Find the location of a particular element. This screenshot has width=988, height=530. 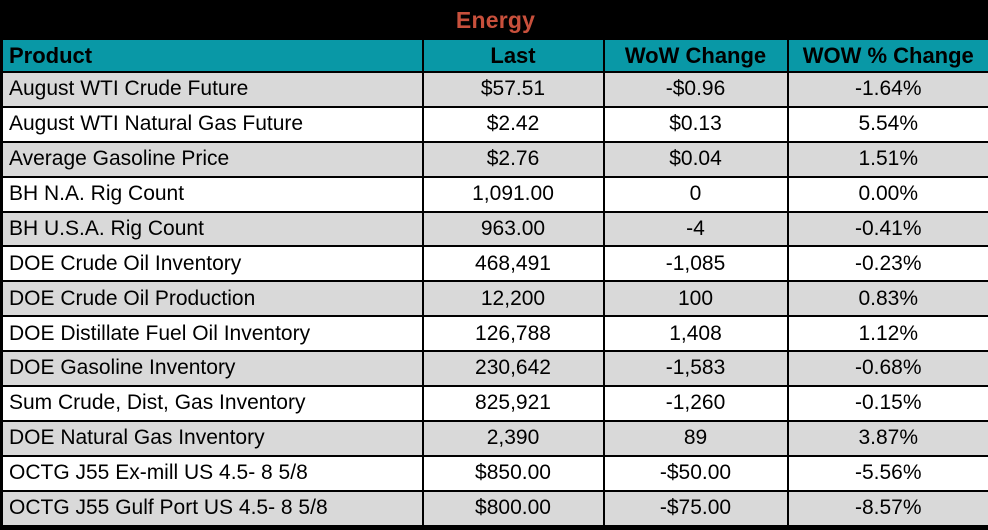

wow-change-cell: -1,583 is located at coordinates (695, 368).